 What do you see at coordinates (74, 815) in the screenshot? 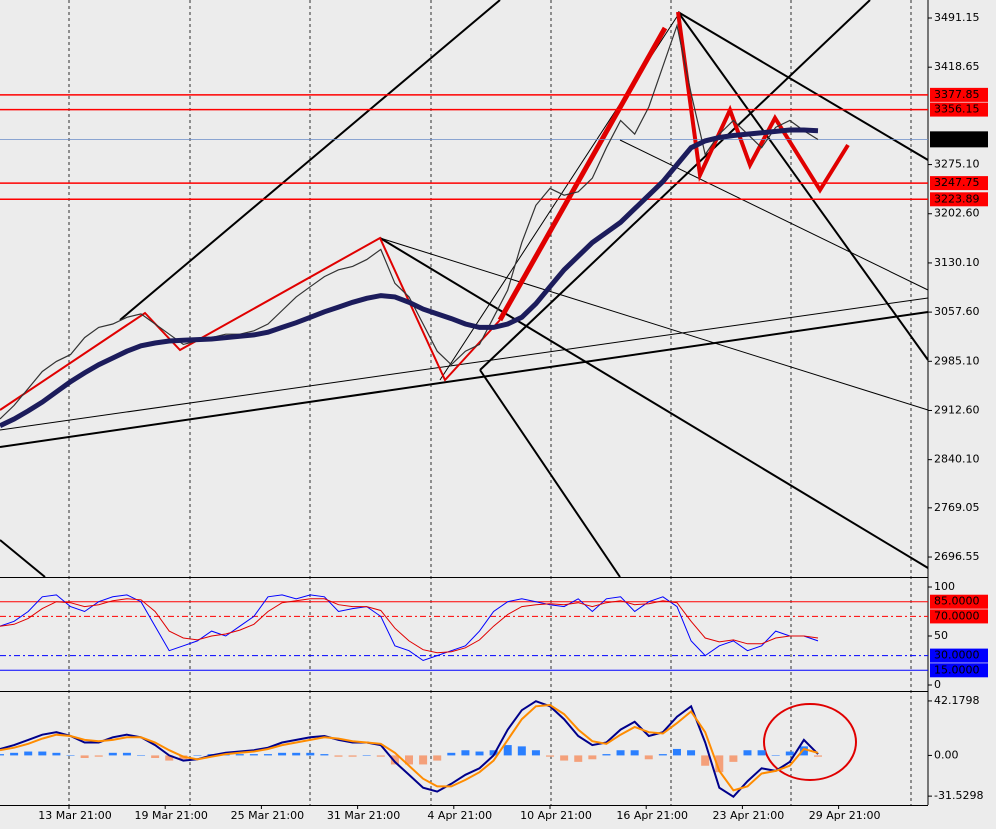
I see `x-tick-label: 13 Mar 21:00` at bounding box center [74, 815].